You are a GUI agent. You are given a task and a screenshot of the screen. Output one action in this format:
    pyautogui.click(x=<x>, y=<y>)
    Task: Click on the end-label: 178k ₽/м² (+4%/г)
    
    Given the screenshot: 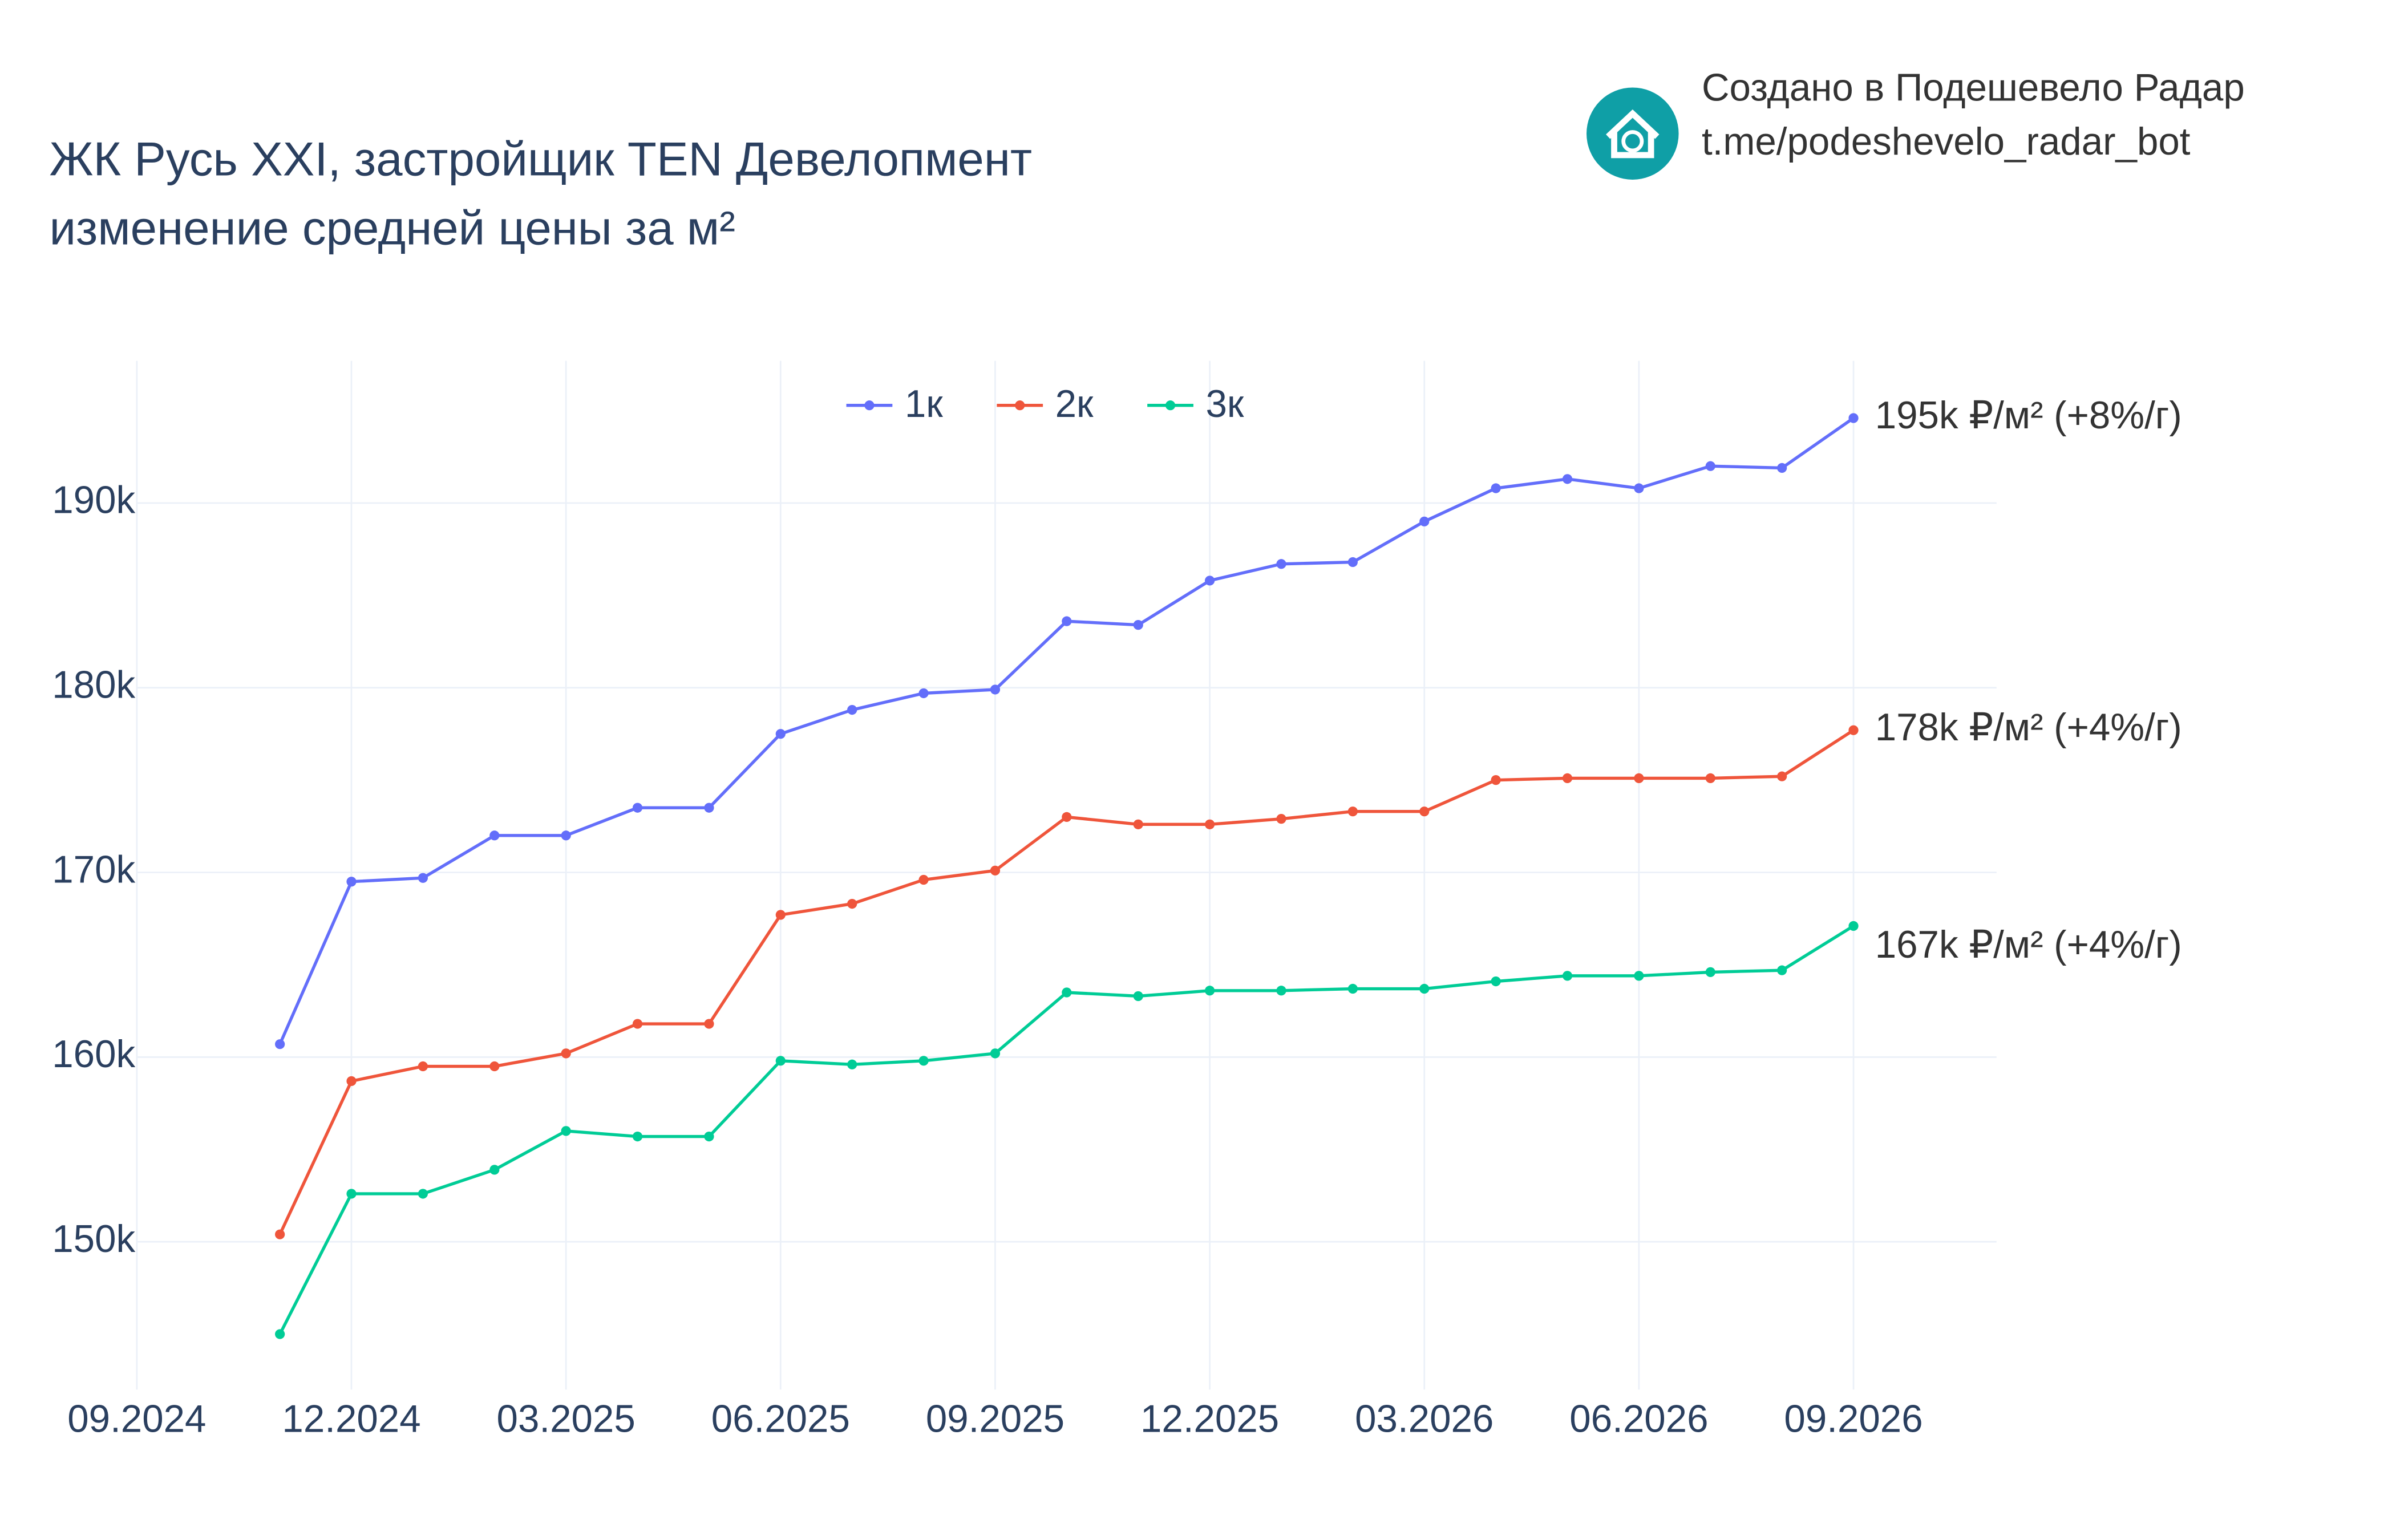 What is the action you would take?
    pyautogui.click(x=2029, y=728)
    